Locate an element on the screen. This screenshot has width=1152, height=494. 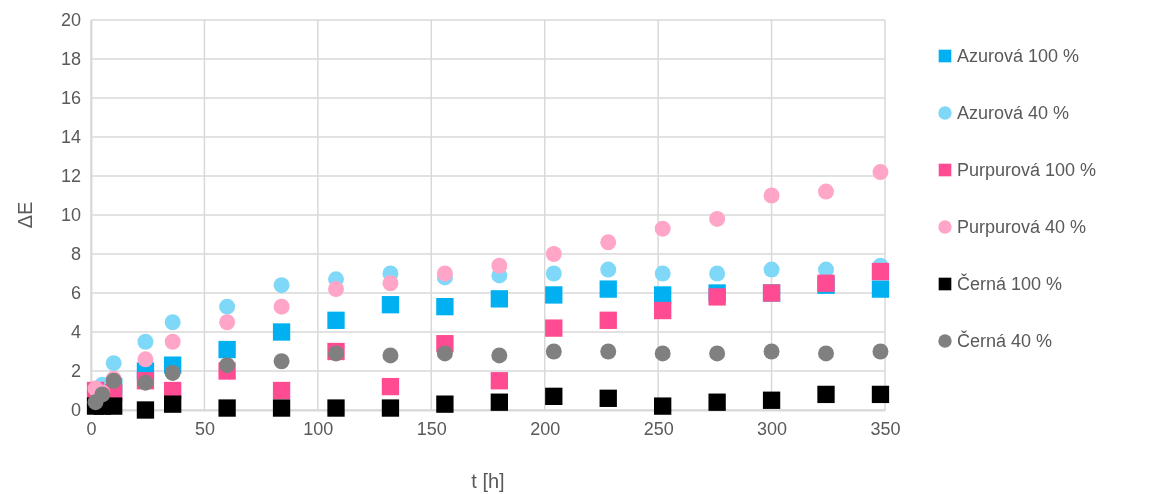
x-tick-label: 150 is located at coordinates (431, 428).